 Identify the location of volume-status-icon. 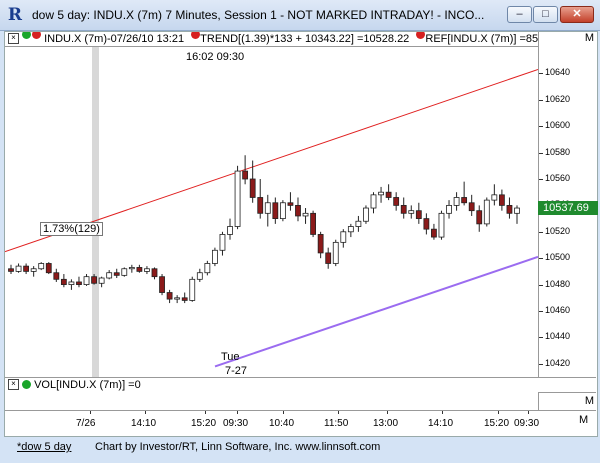
(26, 384).